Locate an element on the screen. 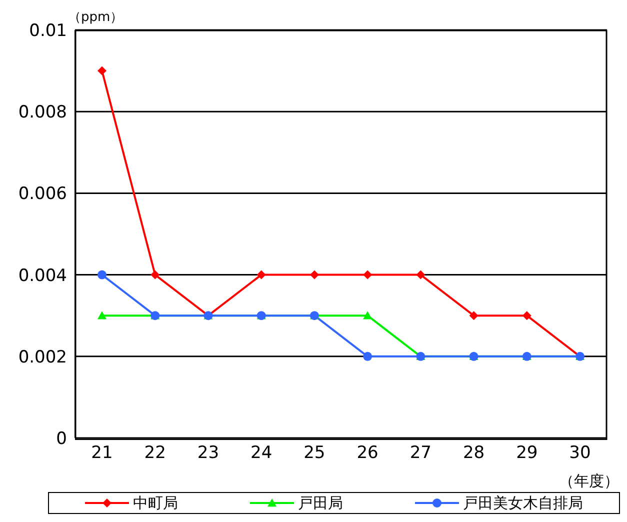 The width and height of the screenshot is (627, 522). y-axis-title: （ppm） is located at coordinates (96, 17).